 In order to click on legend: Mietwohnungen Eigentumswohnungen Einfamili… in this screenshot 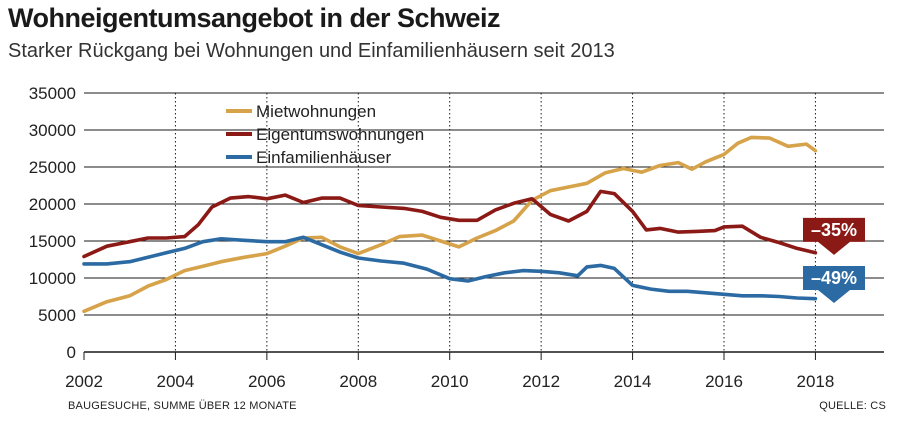, I will do `click(325, 134)`.